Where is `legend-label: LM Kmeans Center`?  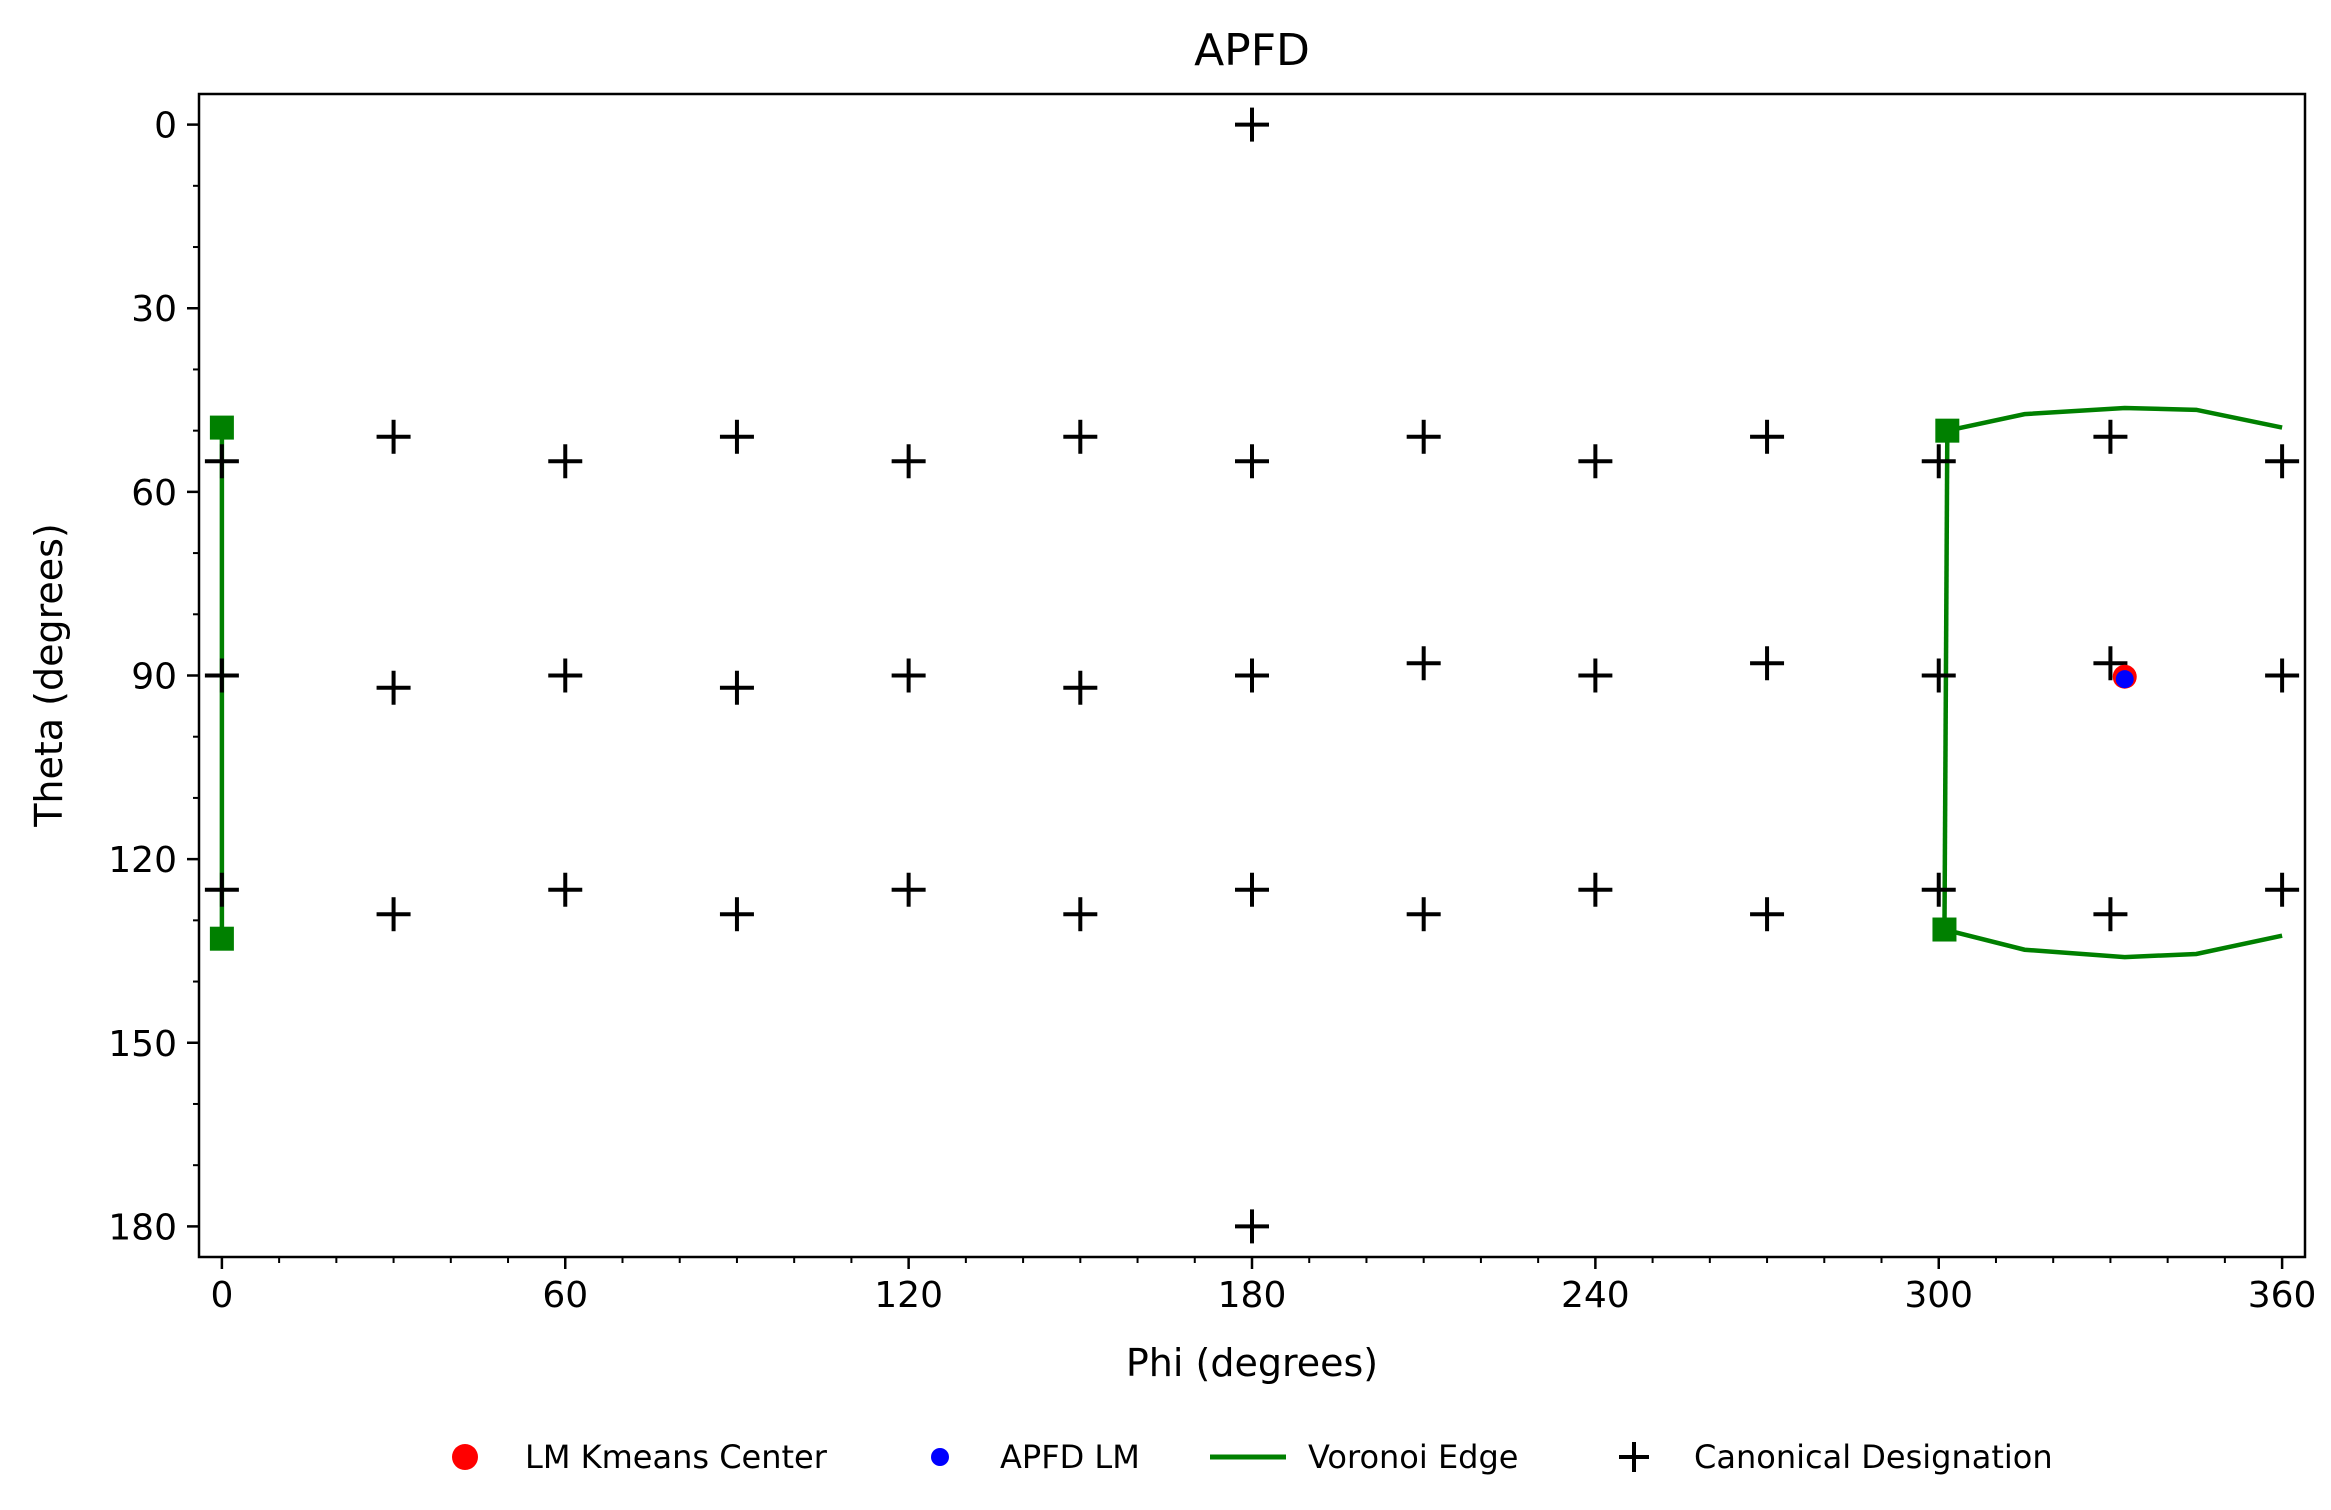
legend-label: LM Kmeans Center is located at coordinates (676, 1457).